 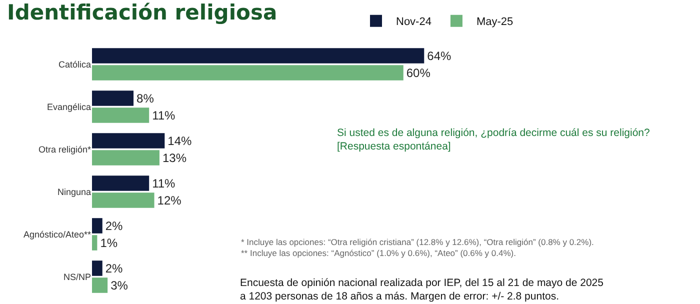 I want to click on data-label: 1%, so click(x=109, y=243).